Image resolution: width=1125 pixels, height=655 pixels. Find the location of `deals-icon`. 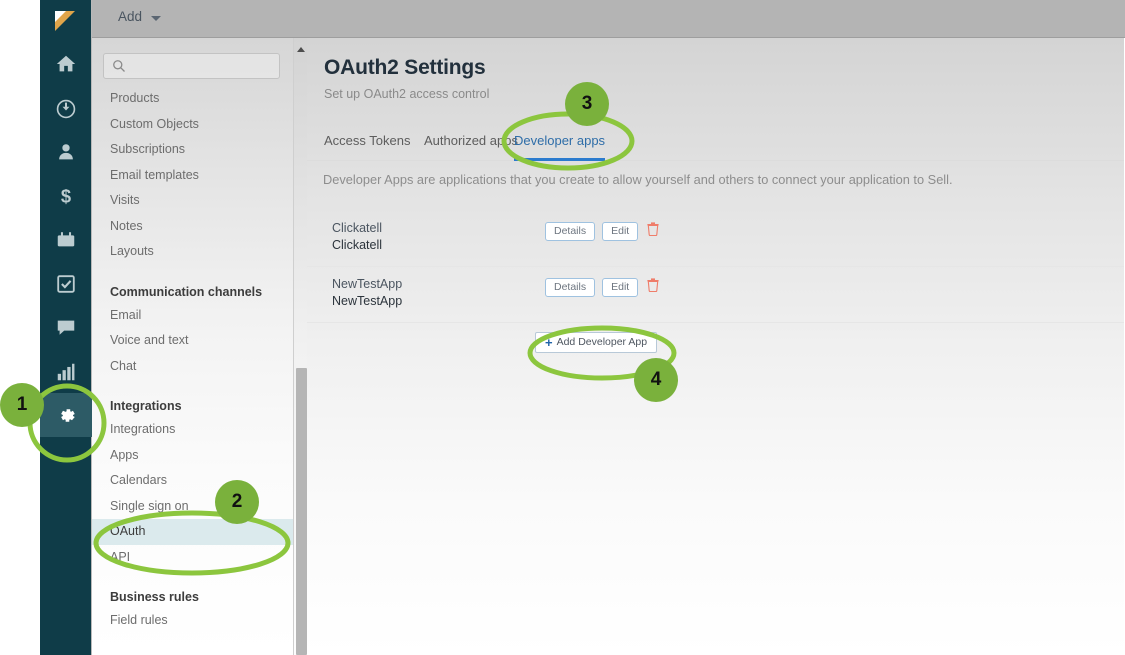

deals-icon is located at coordinates (66, 109).